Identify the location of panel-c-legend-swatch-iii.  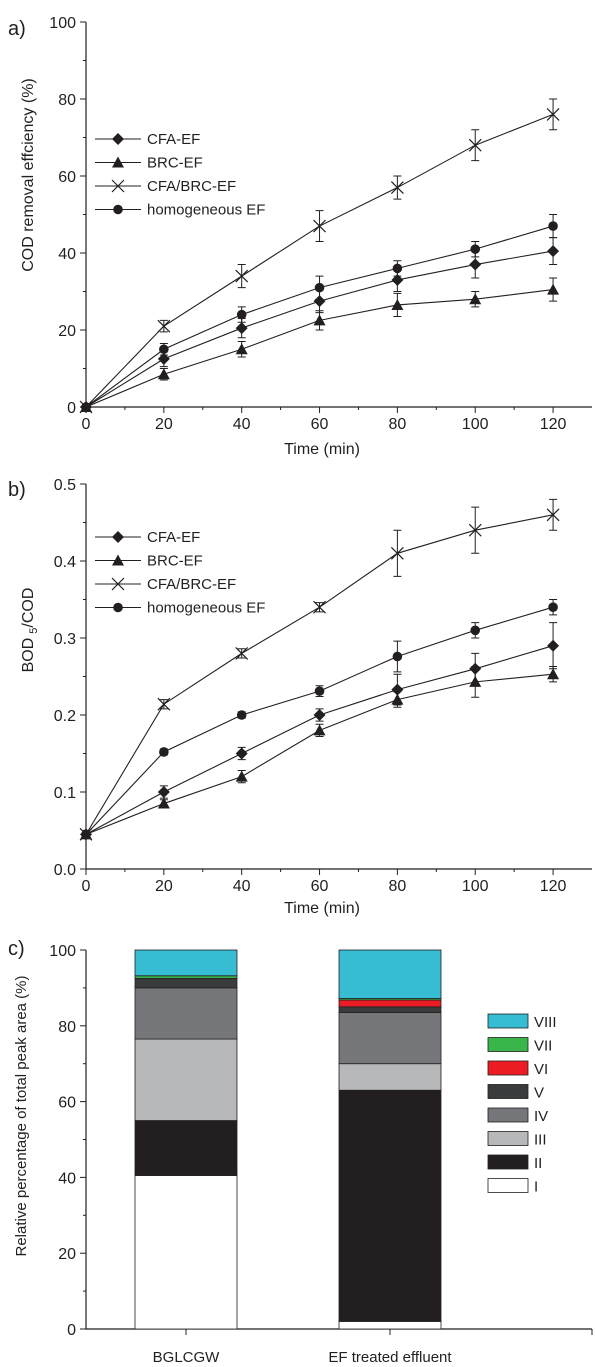
(508, 1138).